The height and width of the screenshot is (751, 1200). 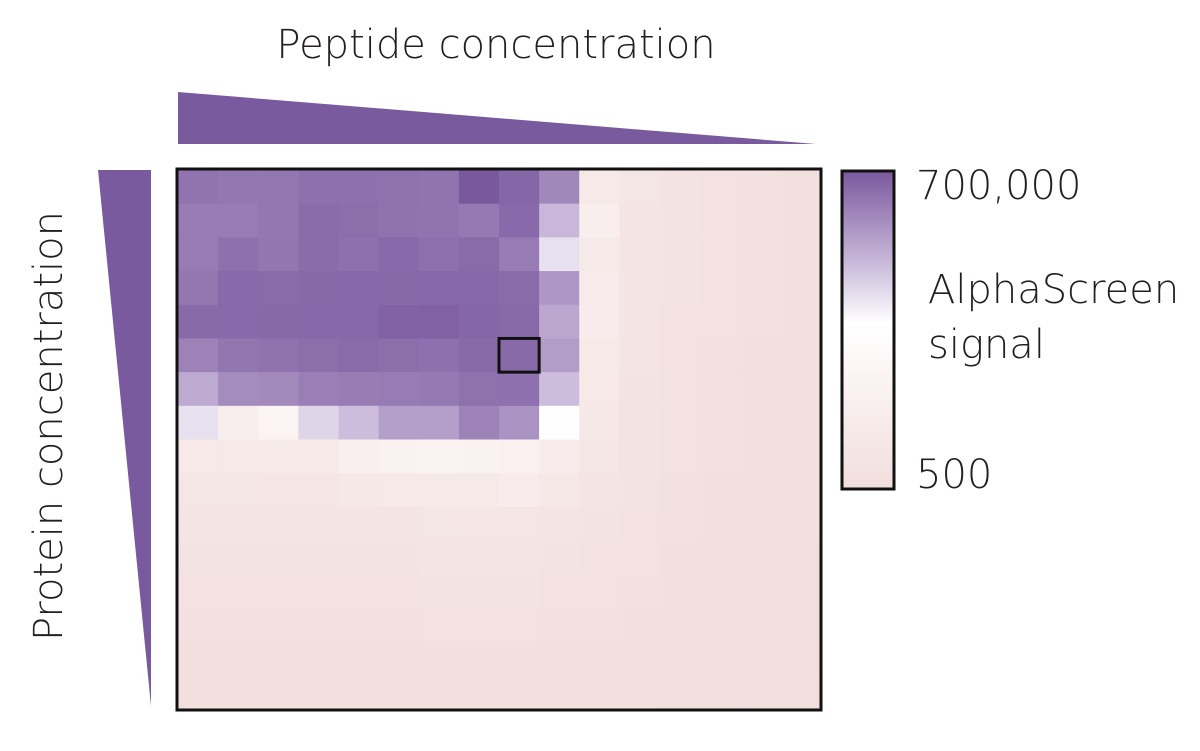 I want to click on colorbar-title-line-2: signal, so click(x=986, y=345).